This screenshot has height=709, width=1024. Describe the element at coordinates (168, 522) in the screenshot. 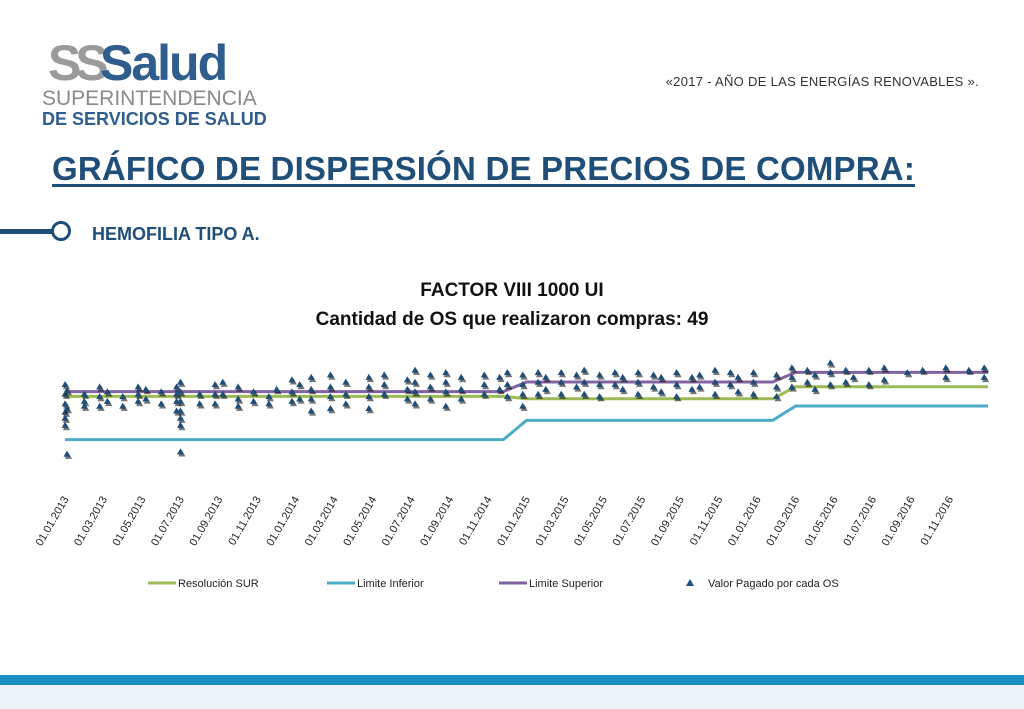

I see `x-tick-label: 01.07.2013` at that location.